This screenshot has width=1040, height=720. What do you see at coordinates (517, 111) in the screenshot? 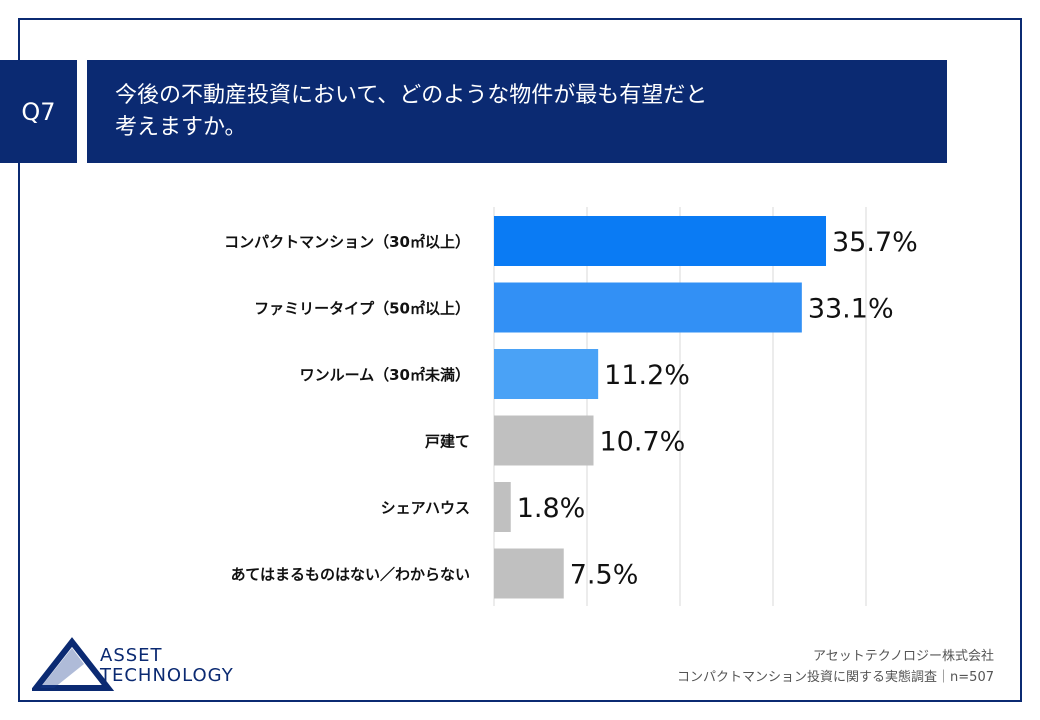
I see `question-title: 今後の不動産投資において、どのような物件が最も有望だと 考えますか。` at bounding box center [517, 111].